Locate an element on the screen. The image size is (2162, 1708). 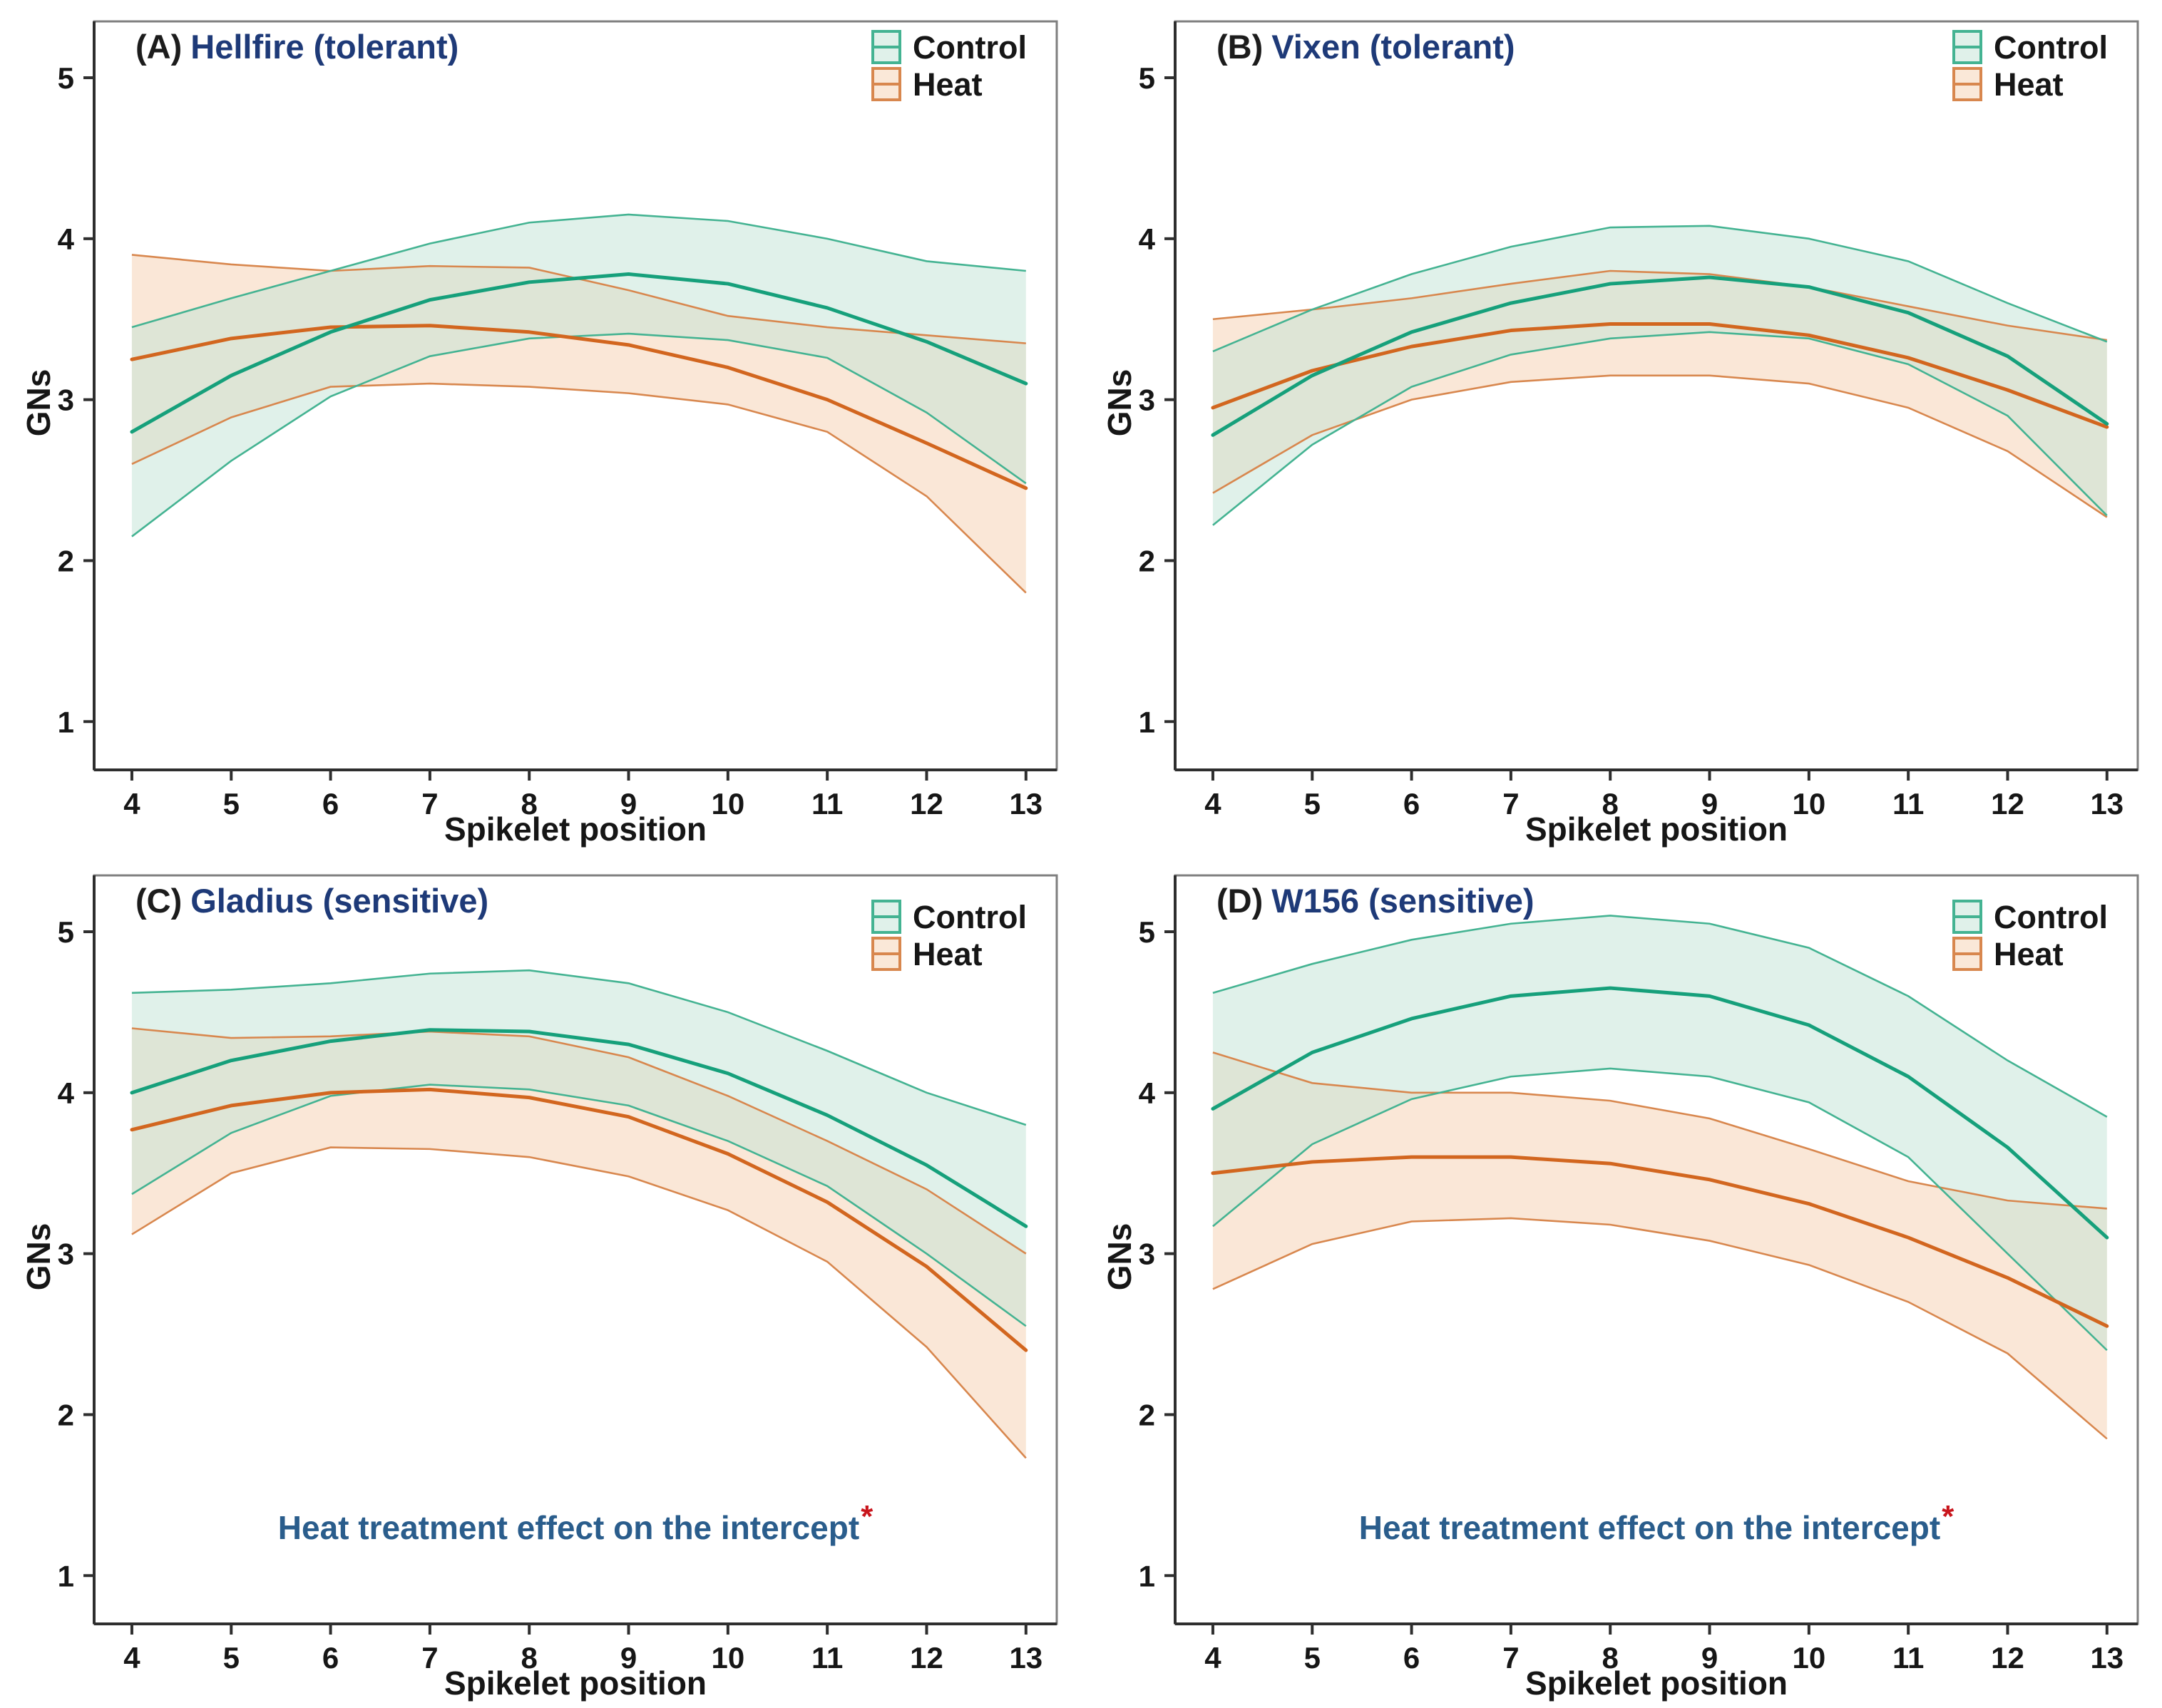
panel-title: (C) Gladius (sensitive) is located at coordinates (311, 901).